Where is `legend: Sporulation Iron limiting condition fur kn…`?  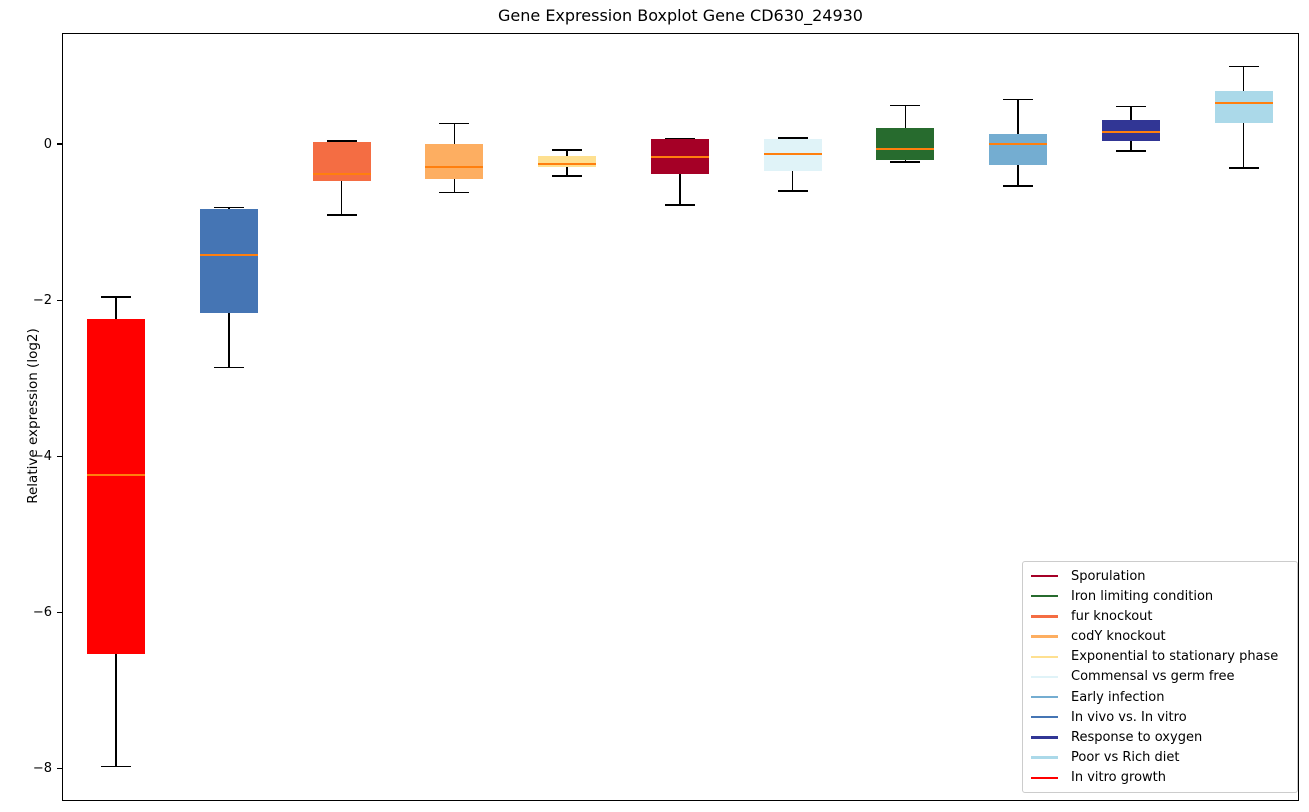 legend: Sporulation Iron limiting condition fur kn… is located at coordinates (1160, 677).